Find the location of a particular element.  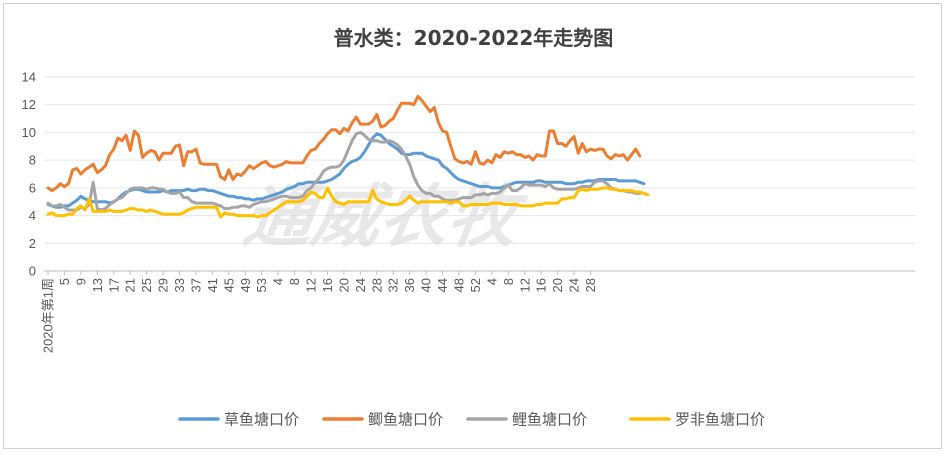

x-tick-label: 33 is located at coordinates (179, 285).